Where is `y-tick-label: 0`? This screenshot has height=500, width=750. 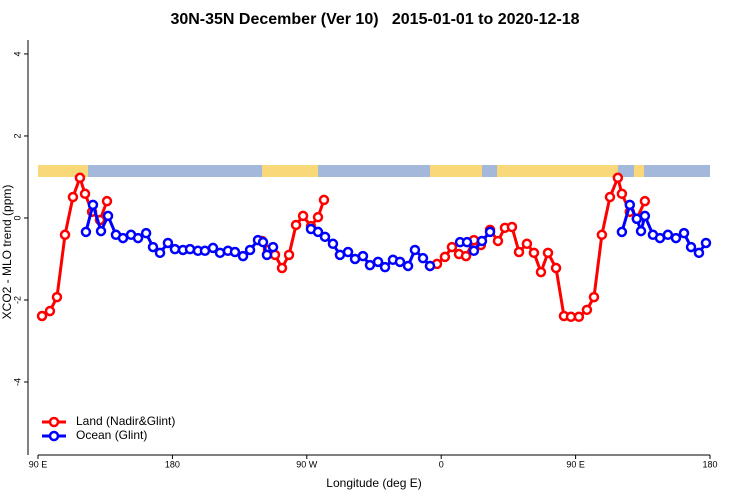 y-tick-label: 0 is located at coordinates (17, 217).